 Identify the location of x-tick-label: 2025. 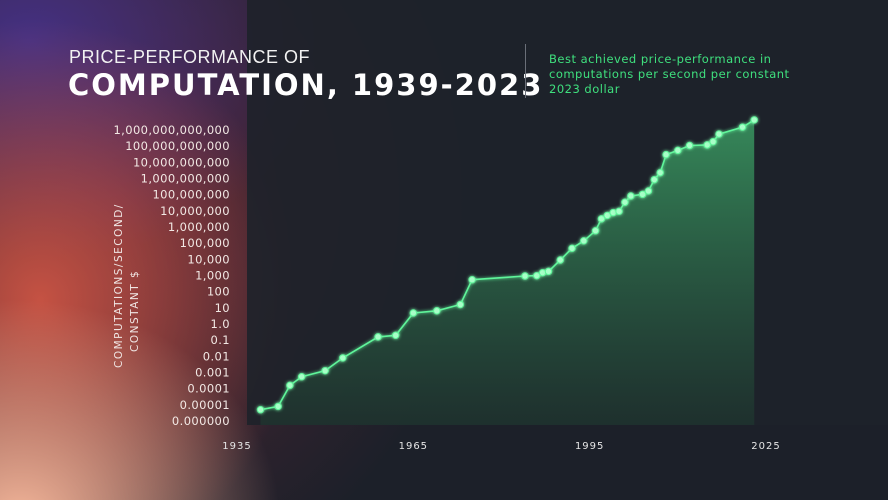
(765, 446).